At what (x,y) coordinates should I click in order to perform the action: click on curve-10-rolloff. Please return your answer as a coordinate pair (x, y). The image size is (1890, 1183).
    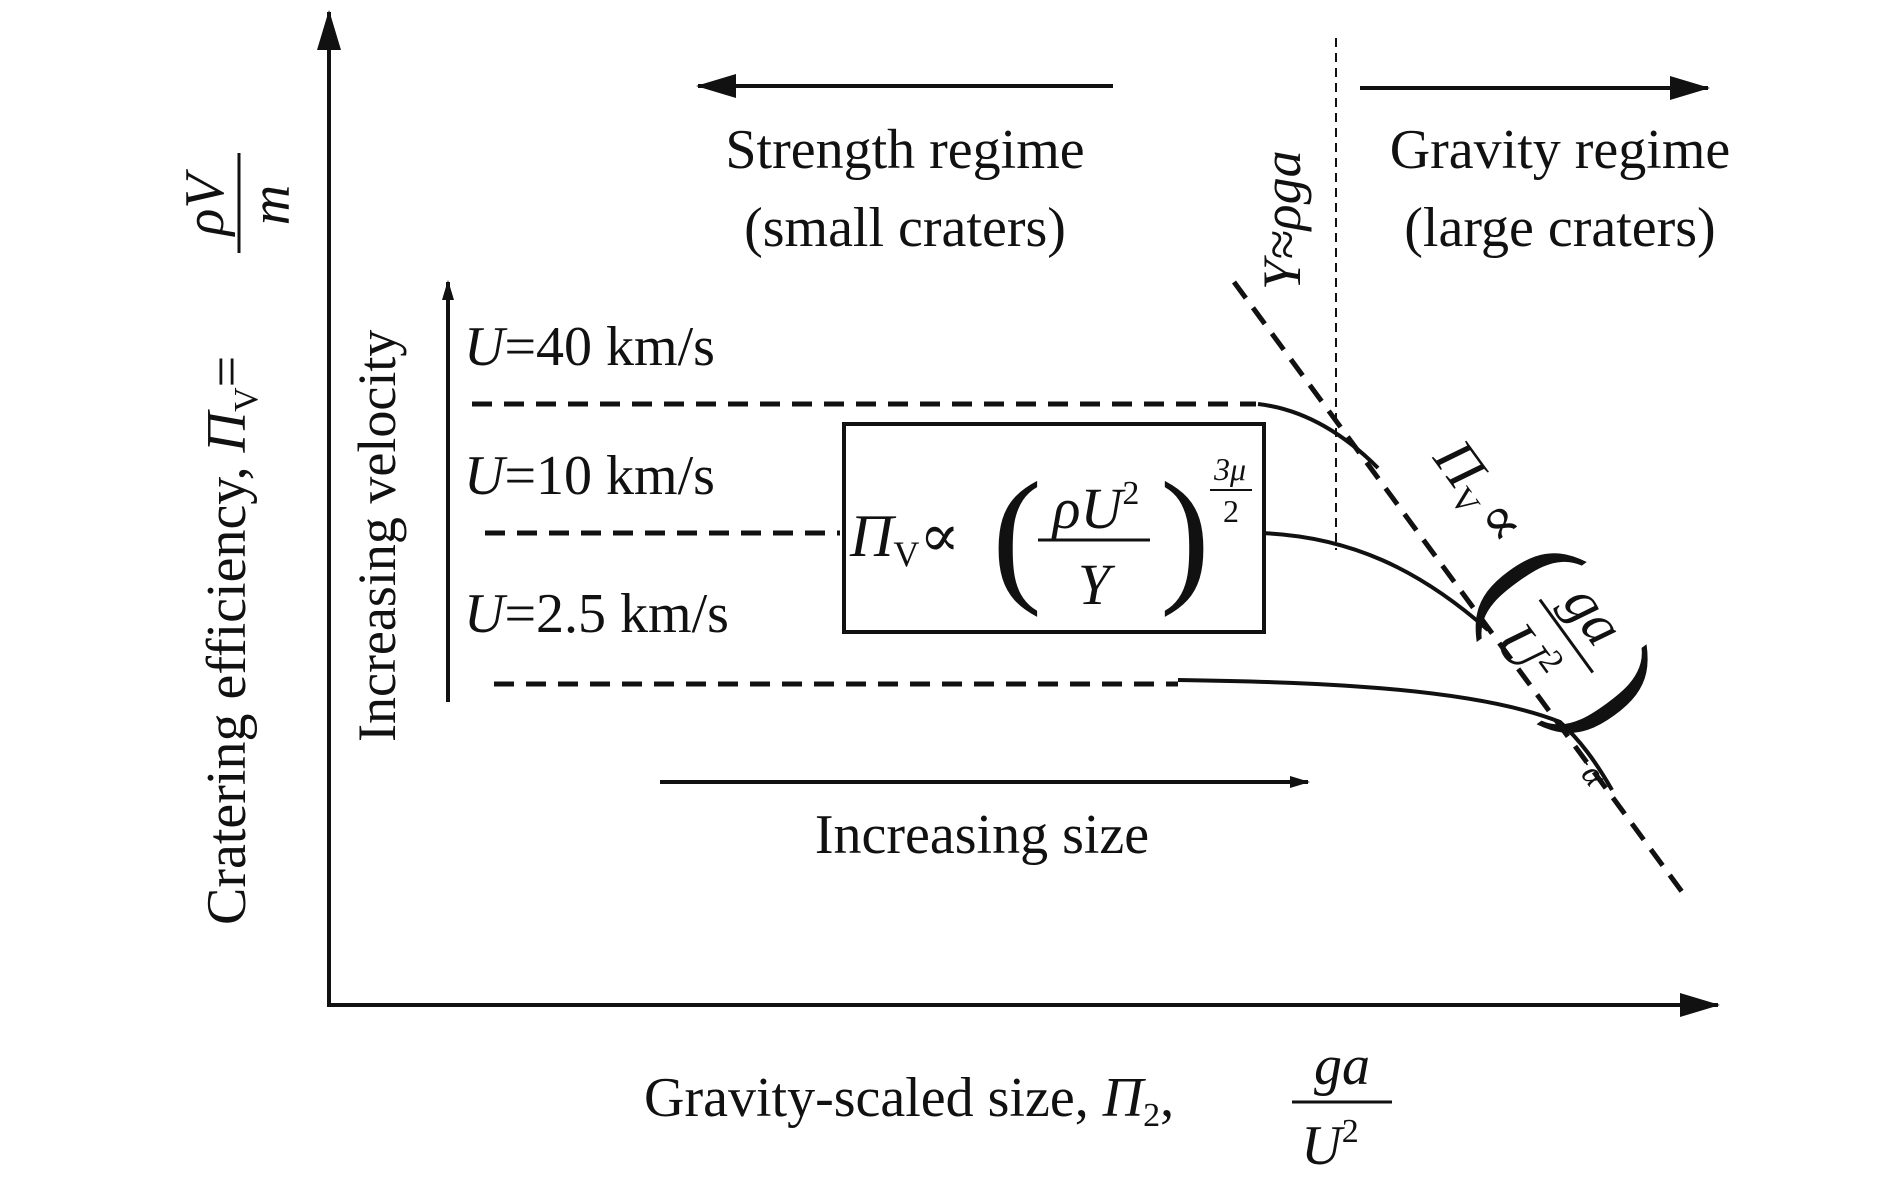
    Looking at the image, I should click on (1374, 581).